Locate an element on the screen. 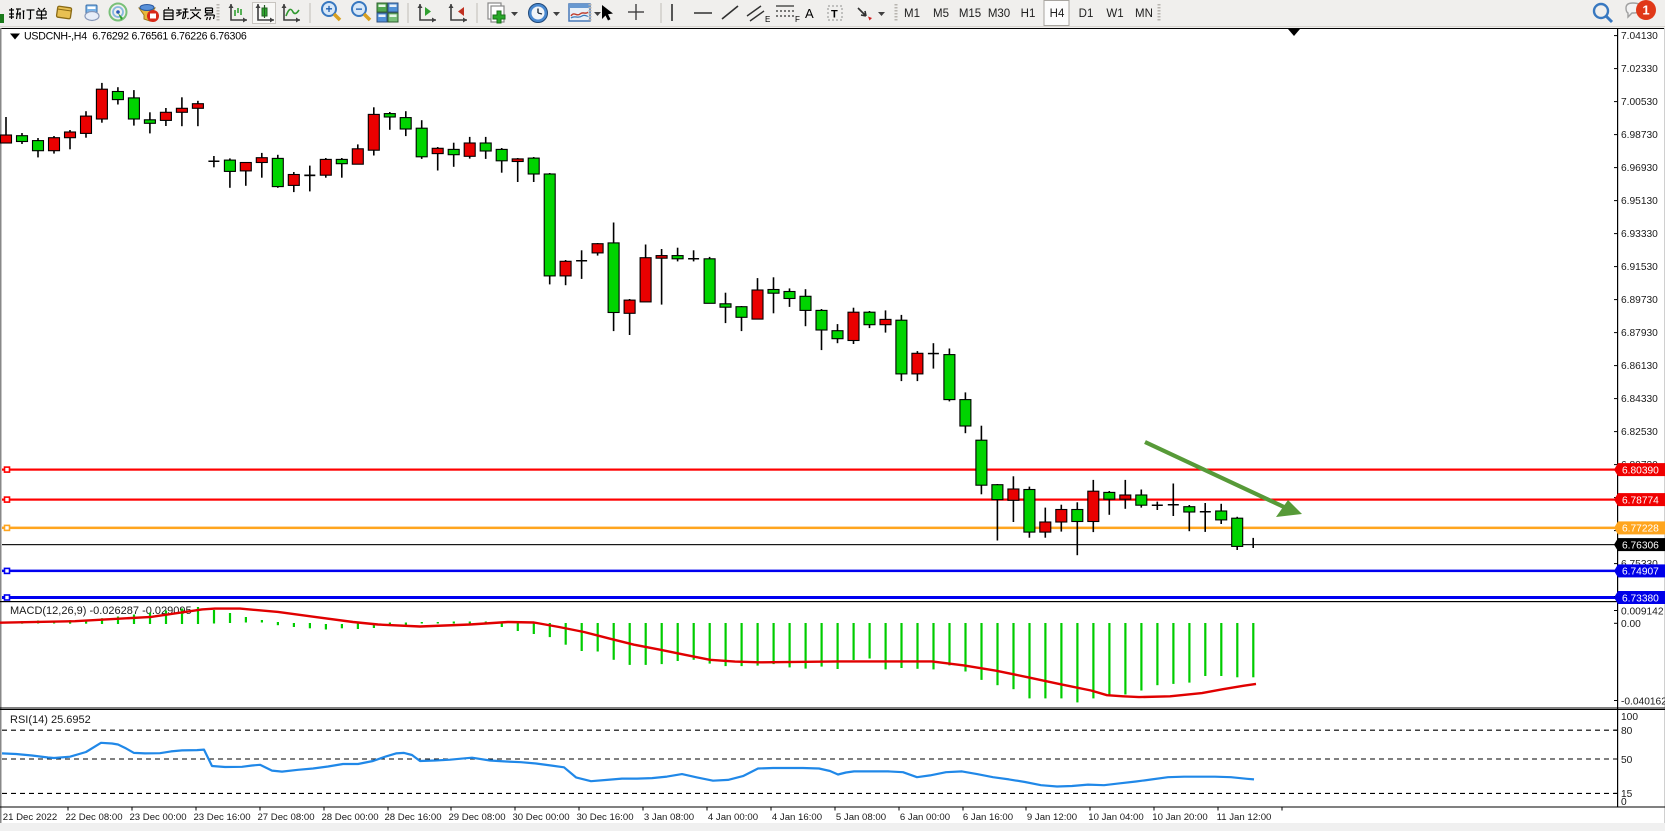 Image resolution: width=1665 pixels, height=831 pixels. svg-text: E is located at coordinates (767, 19).